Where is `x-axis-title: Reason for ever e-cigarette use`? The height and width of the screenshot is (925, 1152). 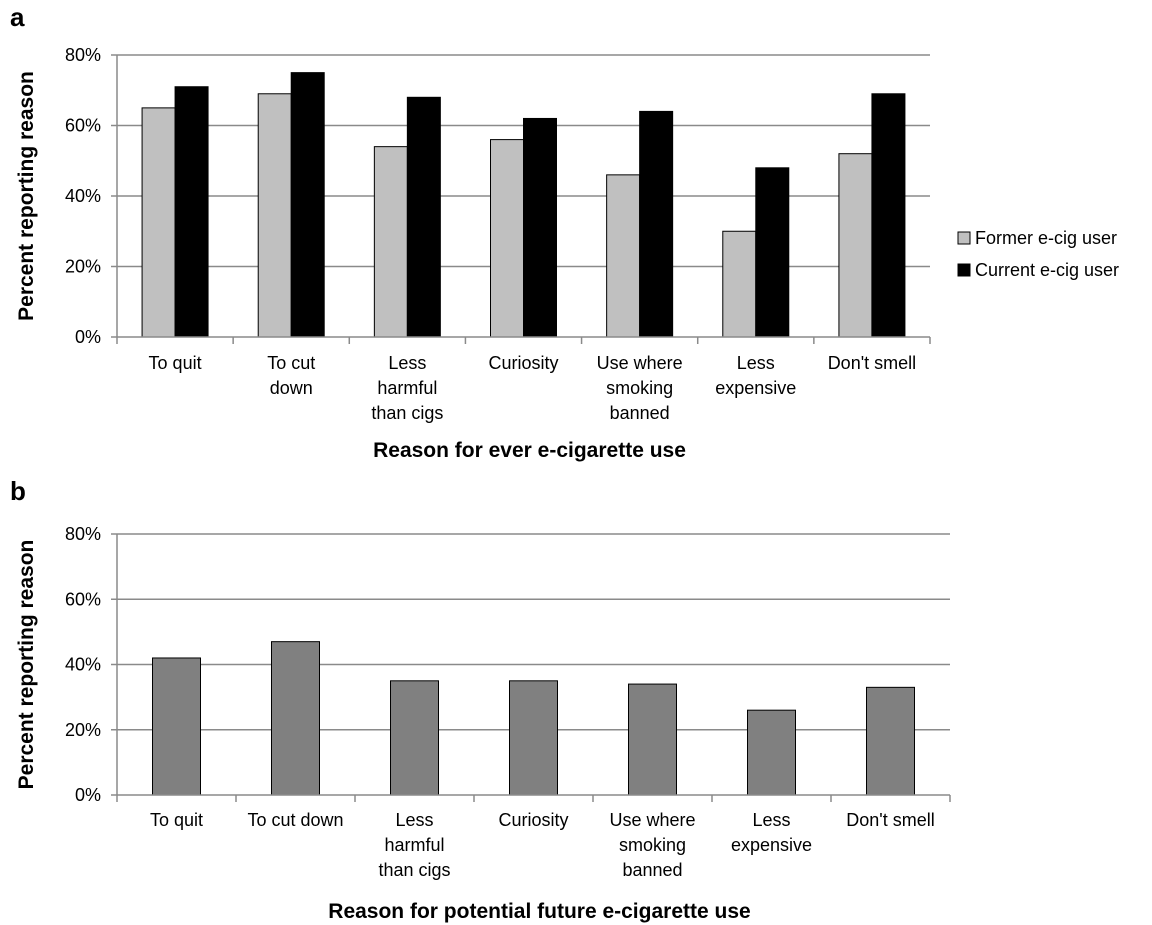 x-axis-title: Reason for ever e-cigarette use is located at coordinates (529, 450).